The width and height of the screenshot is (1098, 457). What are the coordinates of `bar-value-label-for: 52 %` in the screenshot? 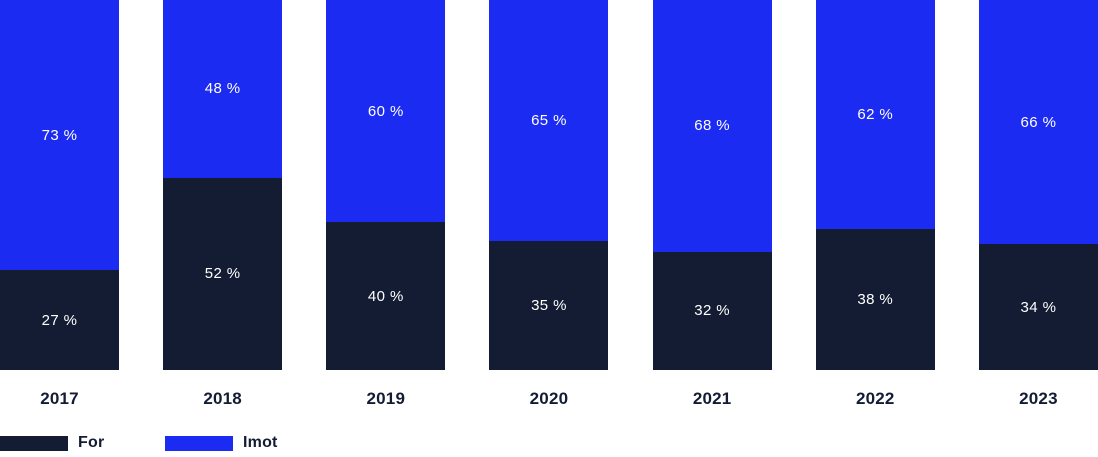 It's located at (222, 274).